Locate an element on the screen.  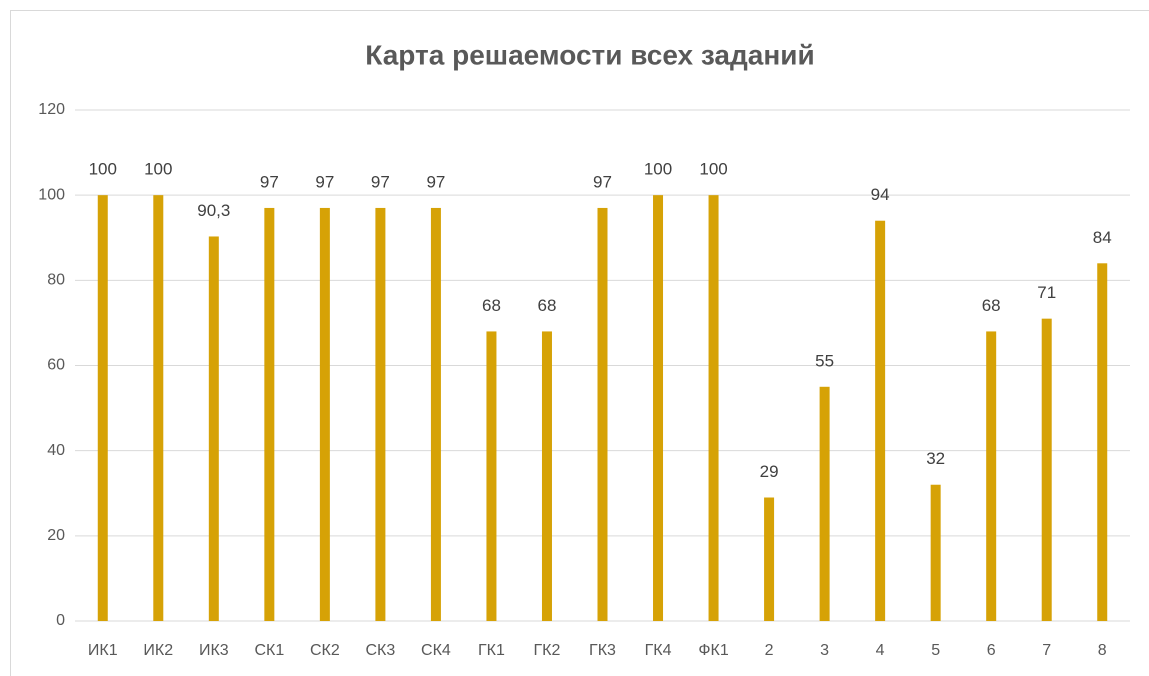
x-tick-label: 4 is located at coordinates (880, 650).